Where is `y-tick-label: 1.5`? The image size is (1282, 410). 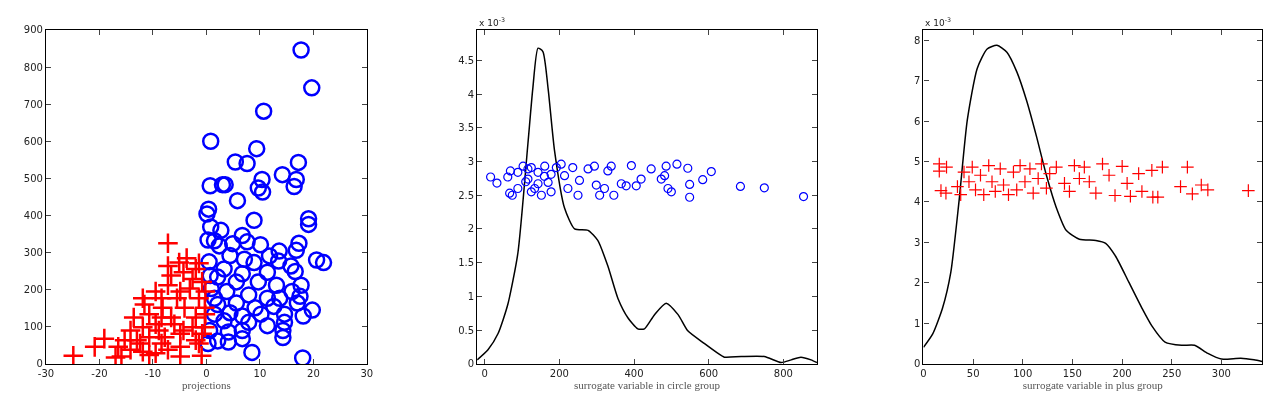
y-tick-label: 1.5 is located at coordinates (466, 263).